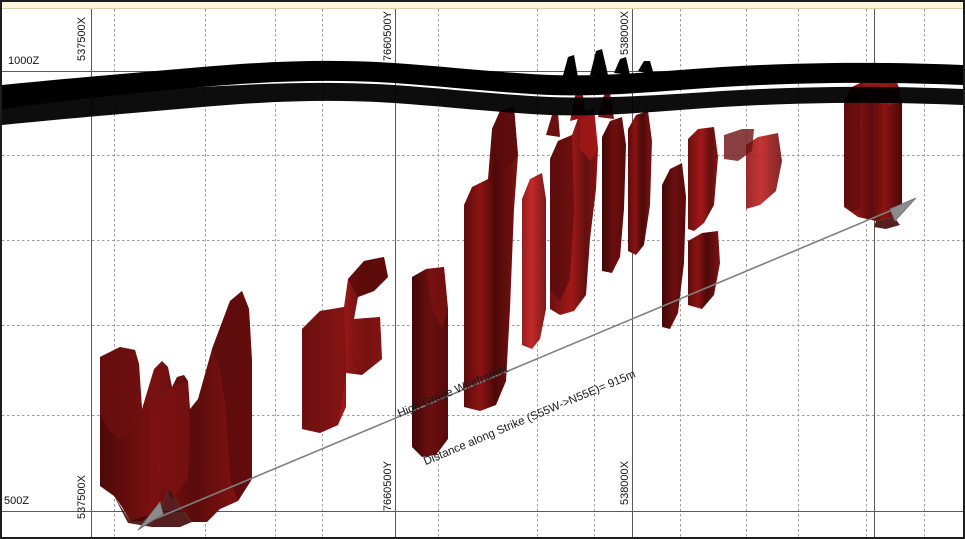  I want to click on axis-label-500Z: 500Z, so click(17, 501).